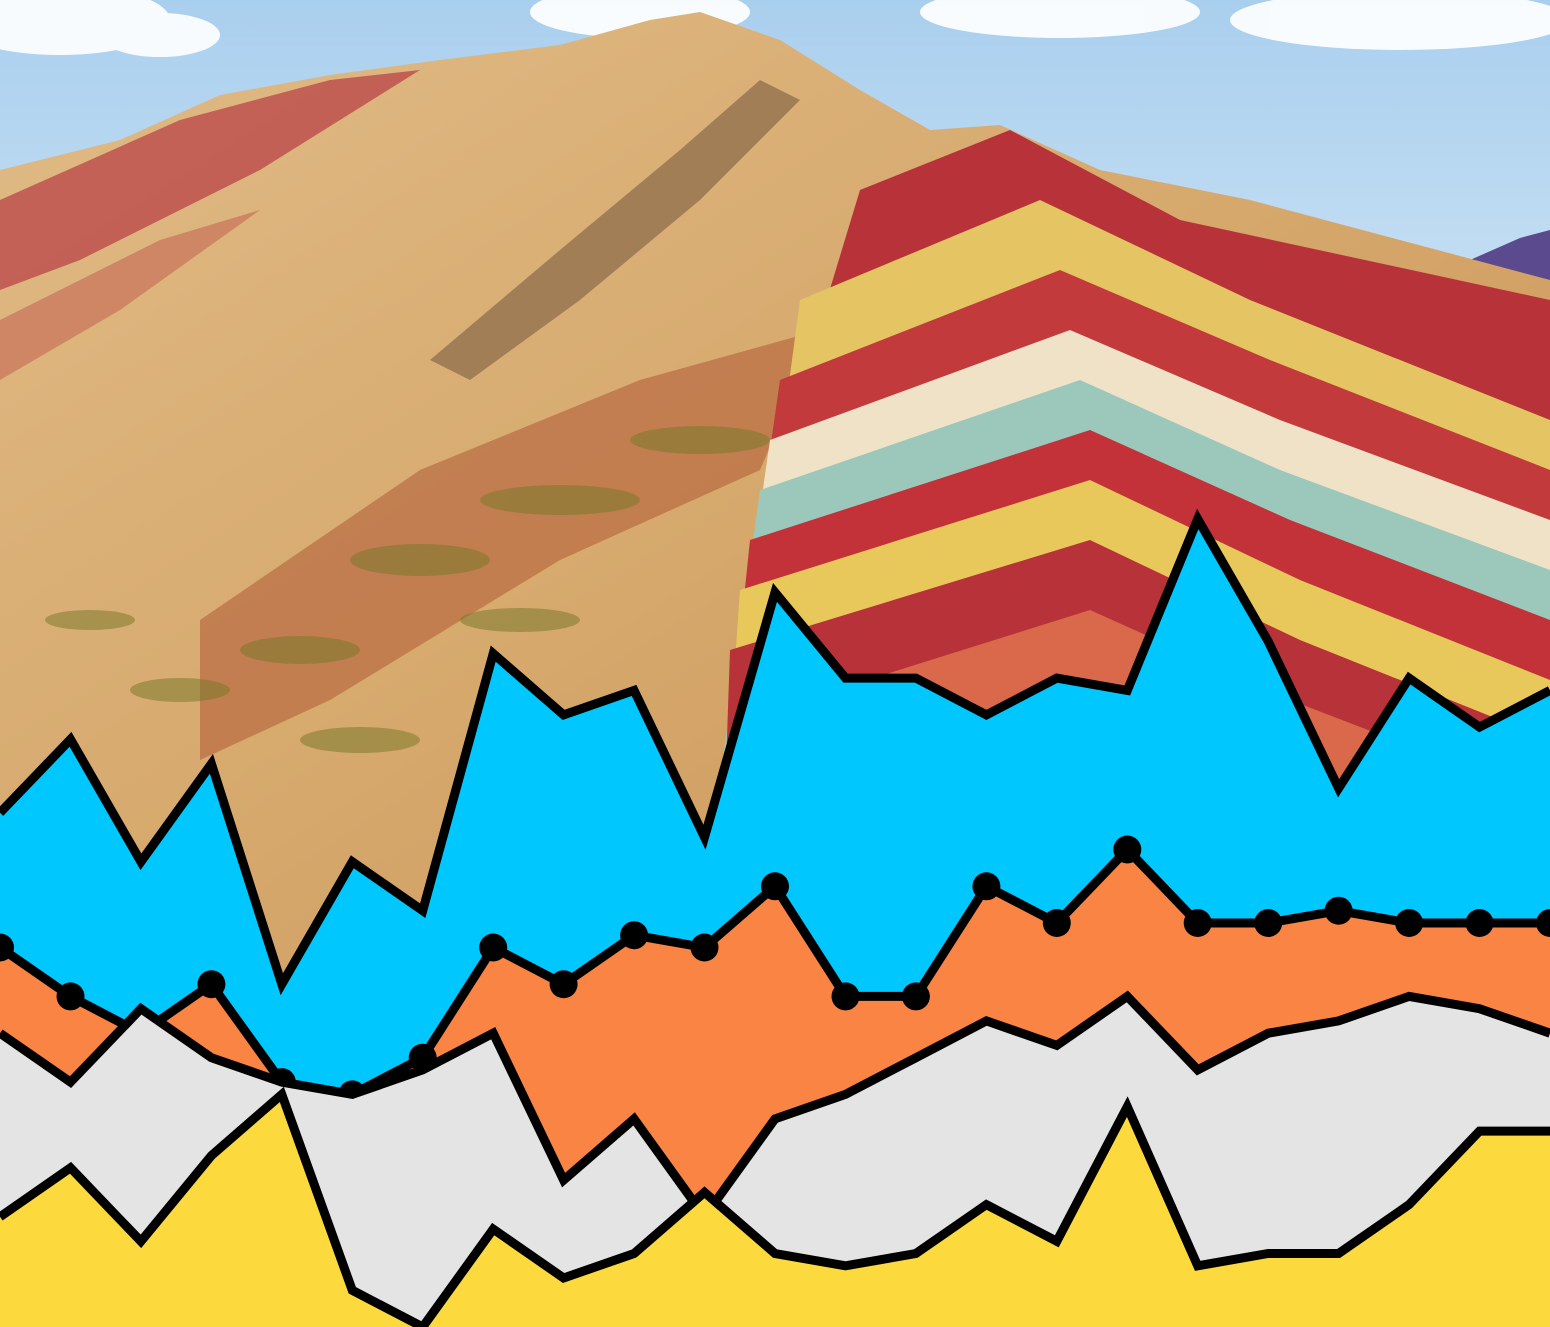  Describe the element at coordinates (407, 589) in the screenshot. I see `vegetation` at that location.